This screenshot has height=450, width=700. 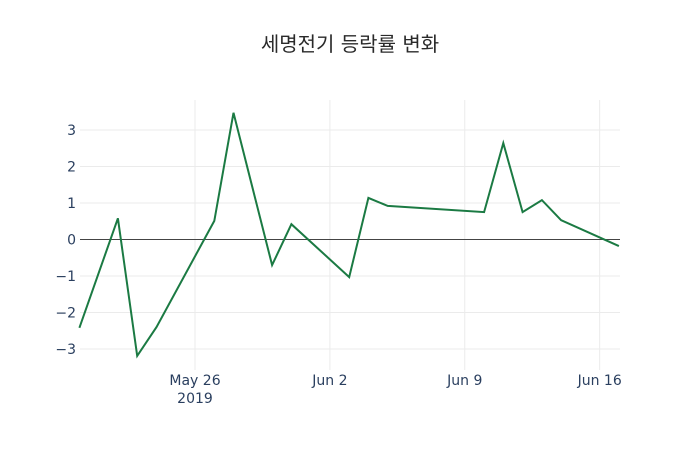 I want to click on y-tick-label: 0, so click(x=71, y=241).